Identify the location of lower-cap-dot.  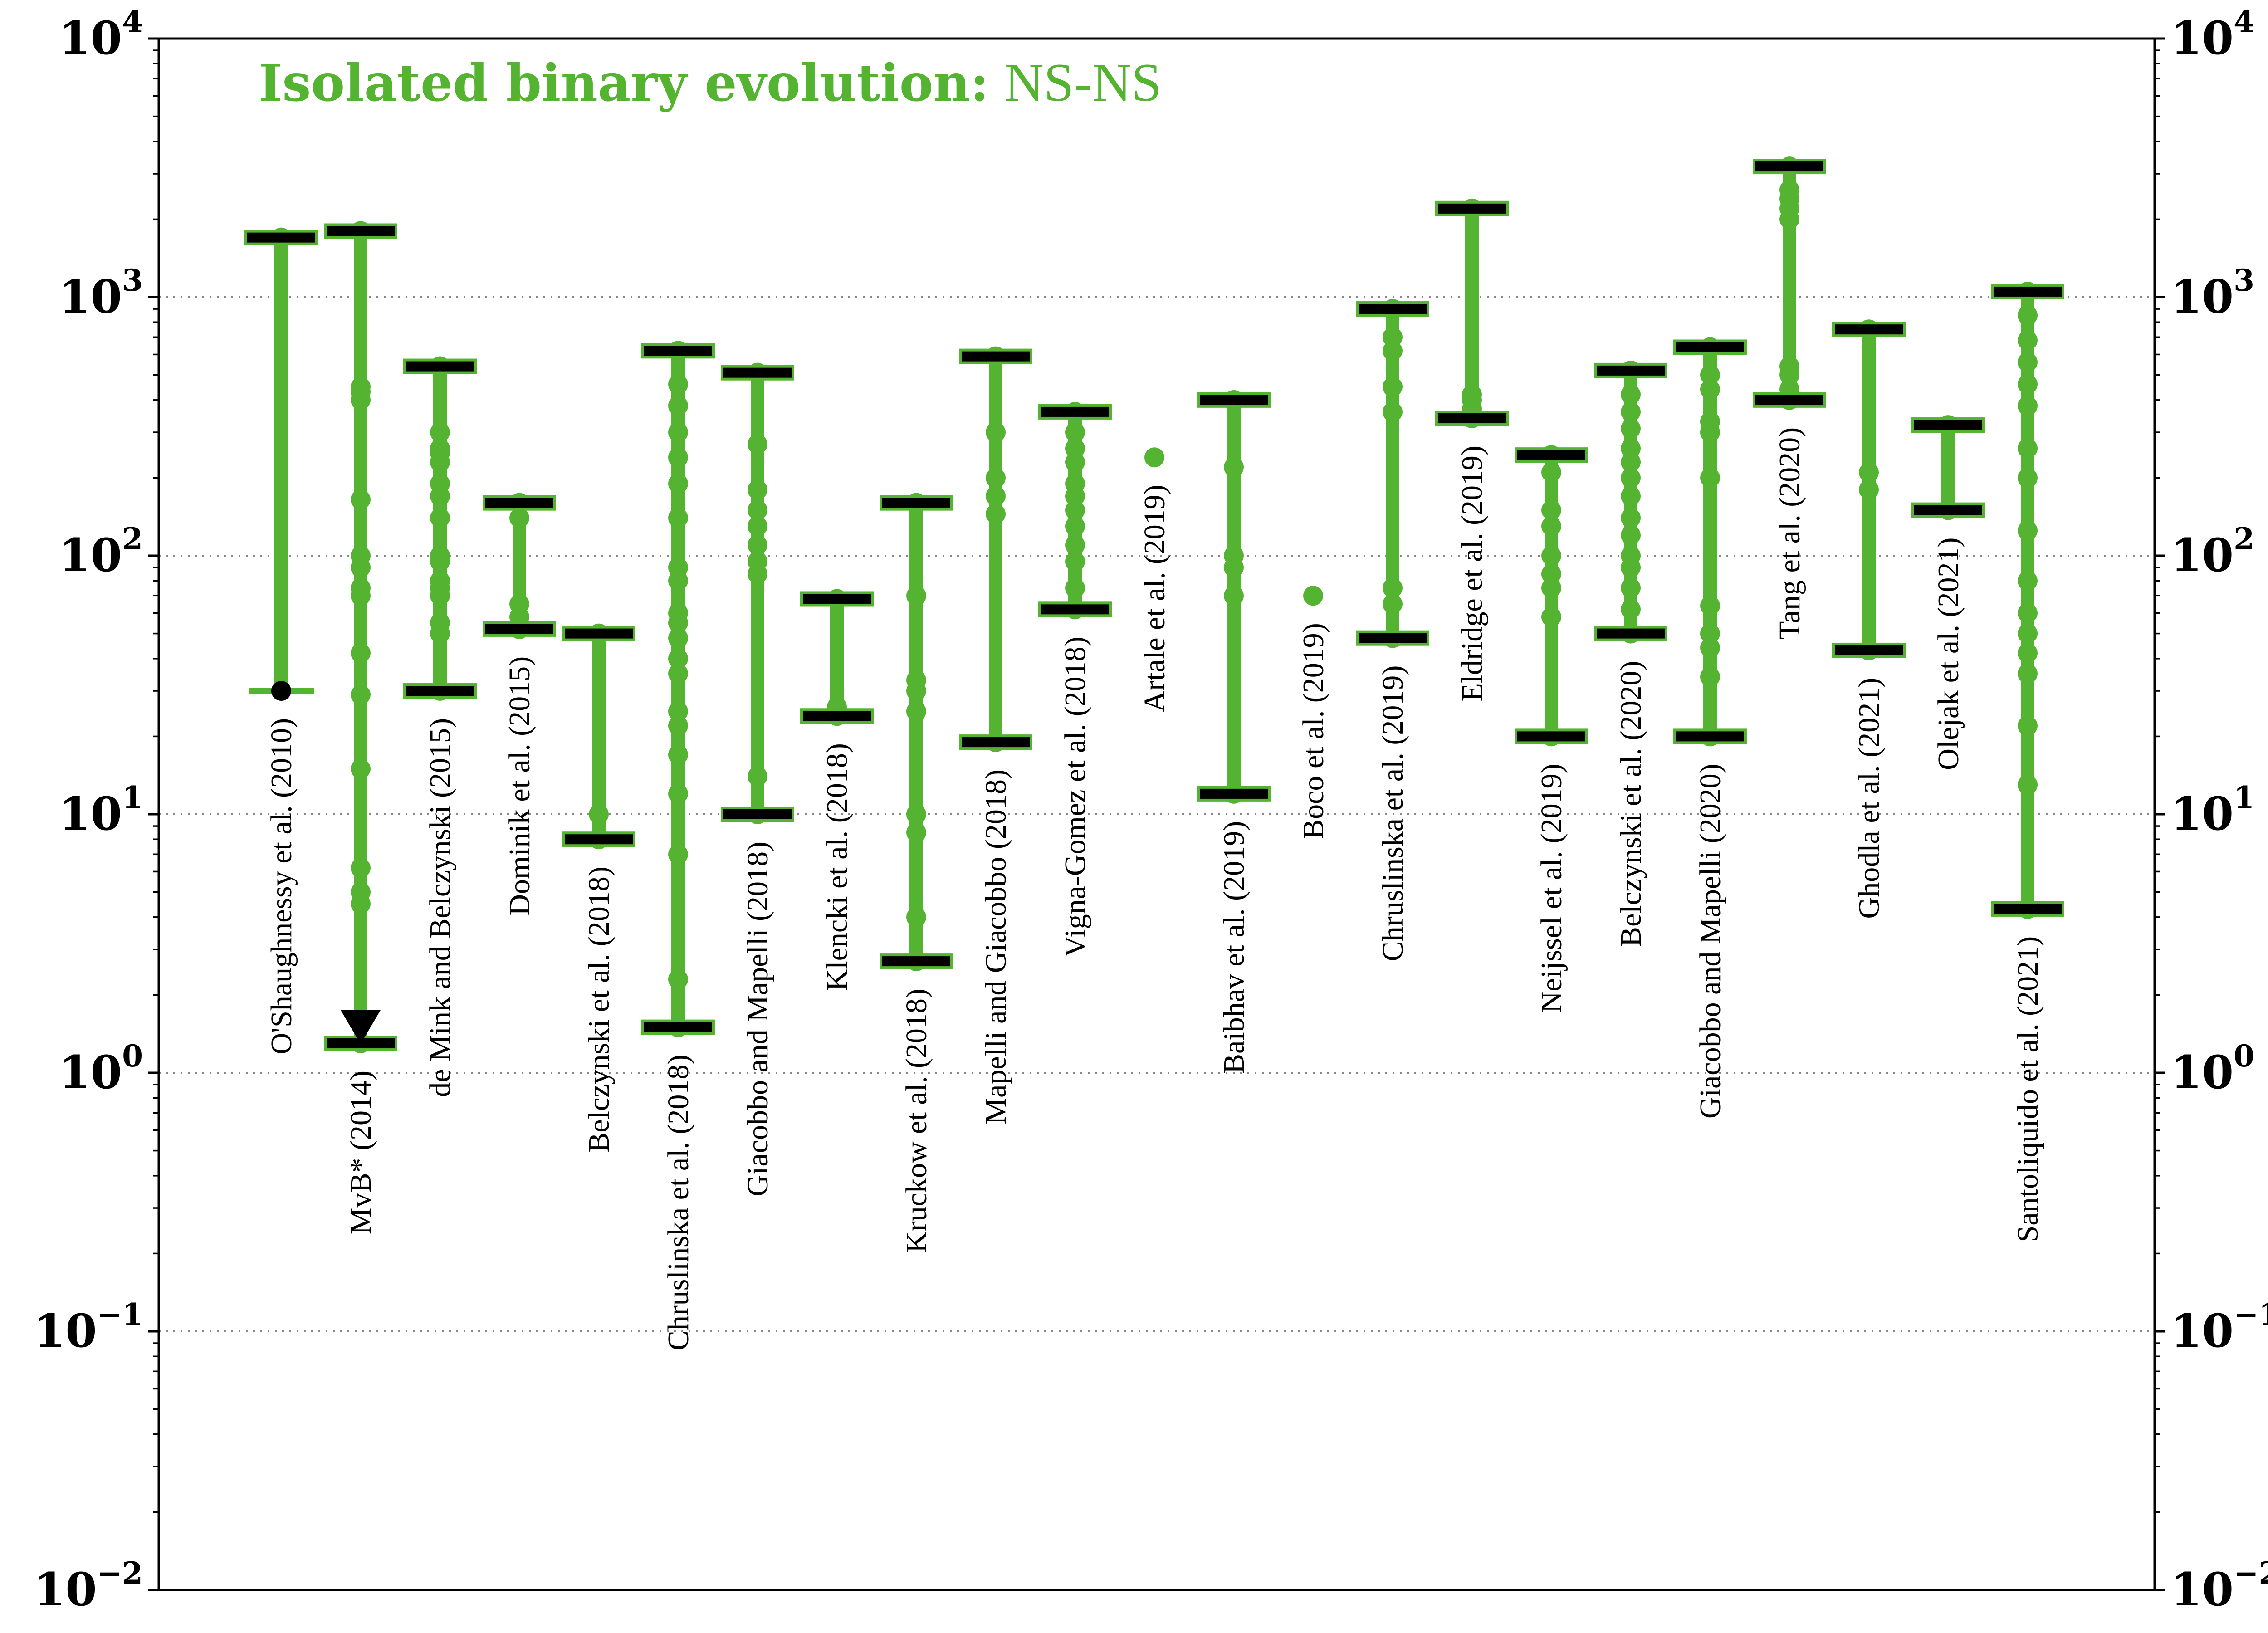
(281, 691).